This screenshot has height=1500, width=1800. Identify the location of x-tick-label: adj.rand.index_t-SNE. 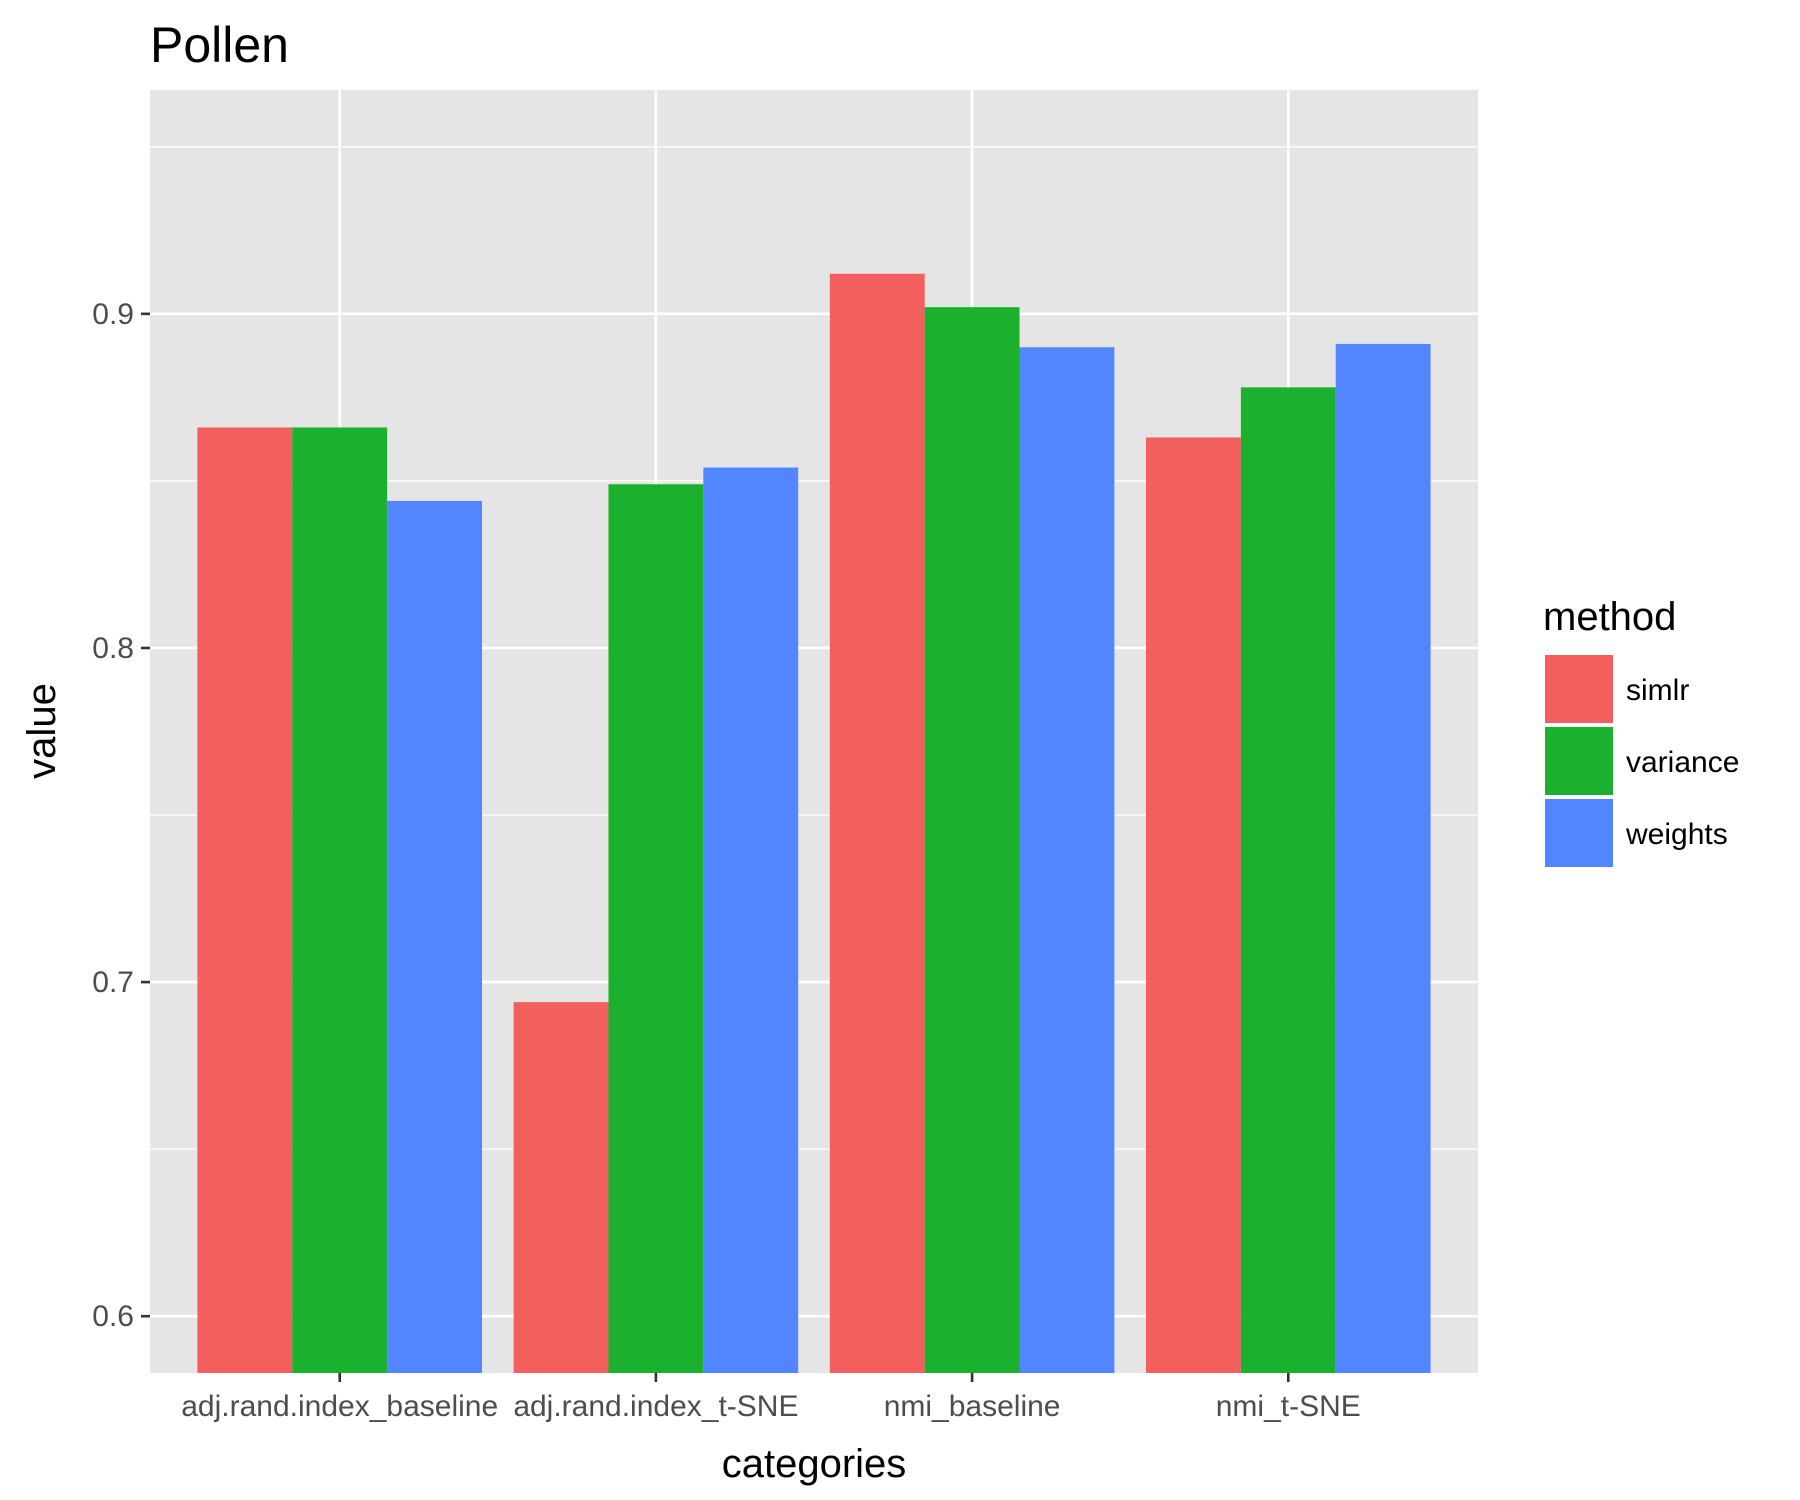
(655, 1406).